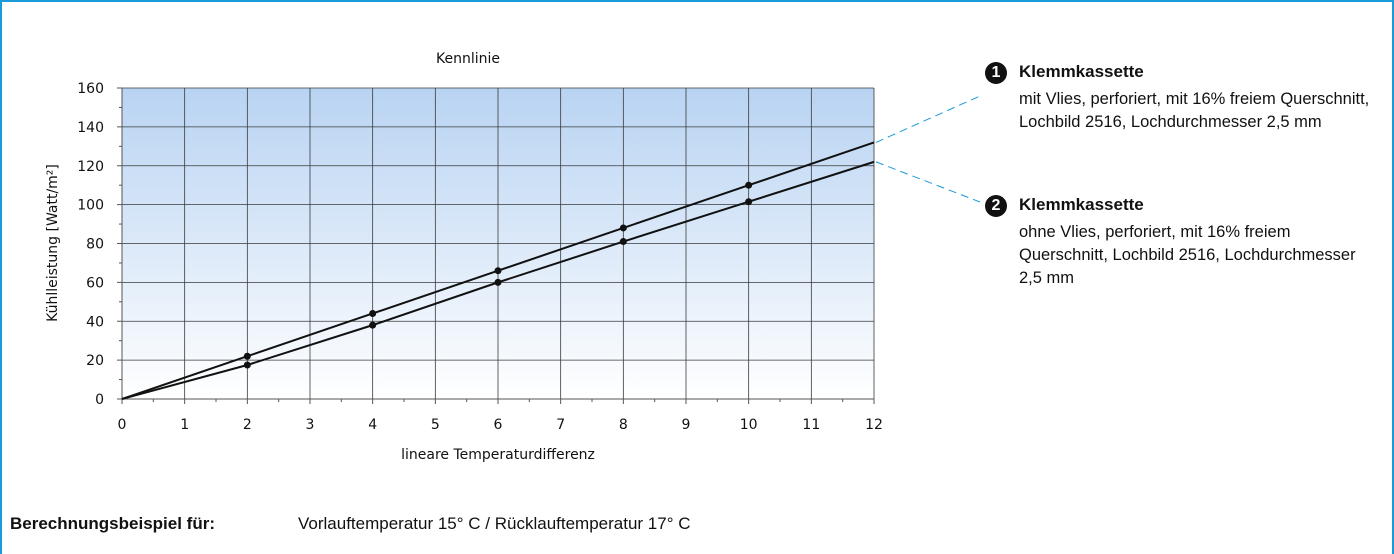  I want to click on legend-connectors, so click(928, 149).